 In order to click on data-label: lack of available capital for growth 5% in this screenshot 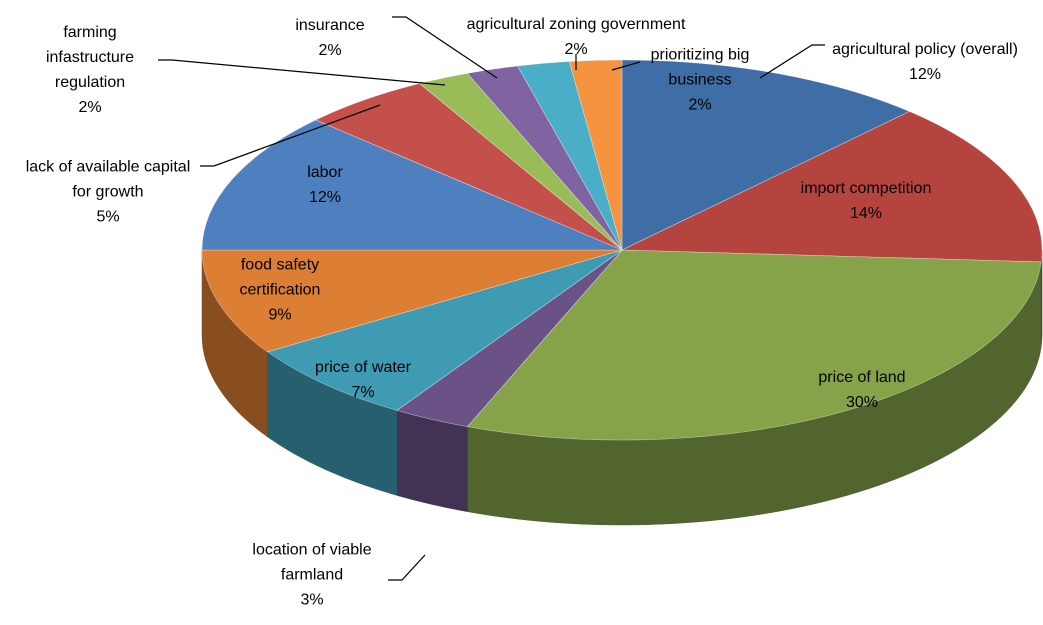, I will do `click(108, 192)`.